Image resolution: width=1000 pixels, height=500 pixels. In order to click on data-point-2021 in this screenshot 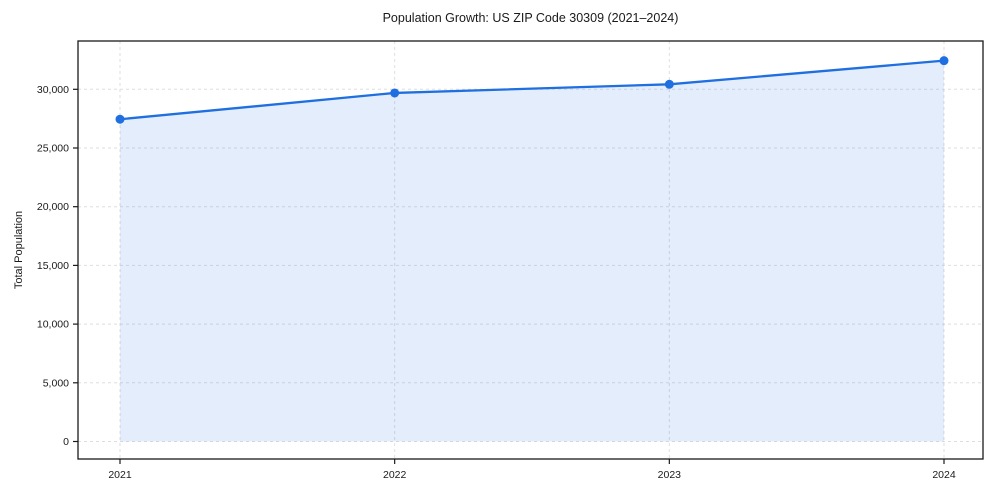, I will do `click(120, 119)`.